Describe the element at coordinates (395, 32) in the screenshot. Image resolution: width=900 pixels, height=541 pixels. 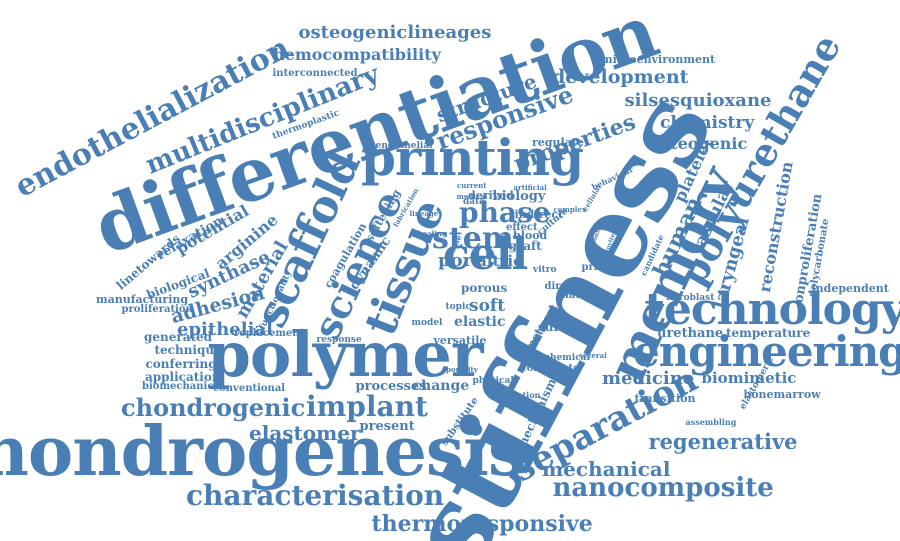
I see `word-osteogeniclineages: osteogeniclineages` at that location.